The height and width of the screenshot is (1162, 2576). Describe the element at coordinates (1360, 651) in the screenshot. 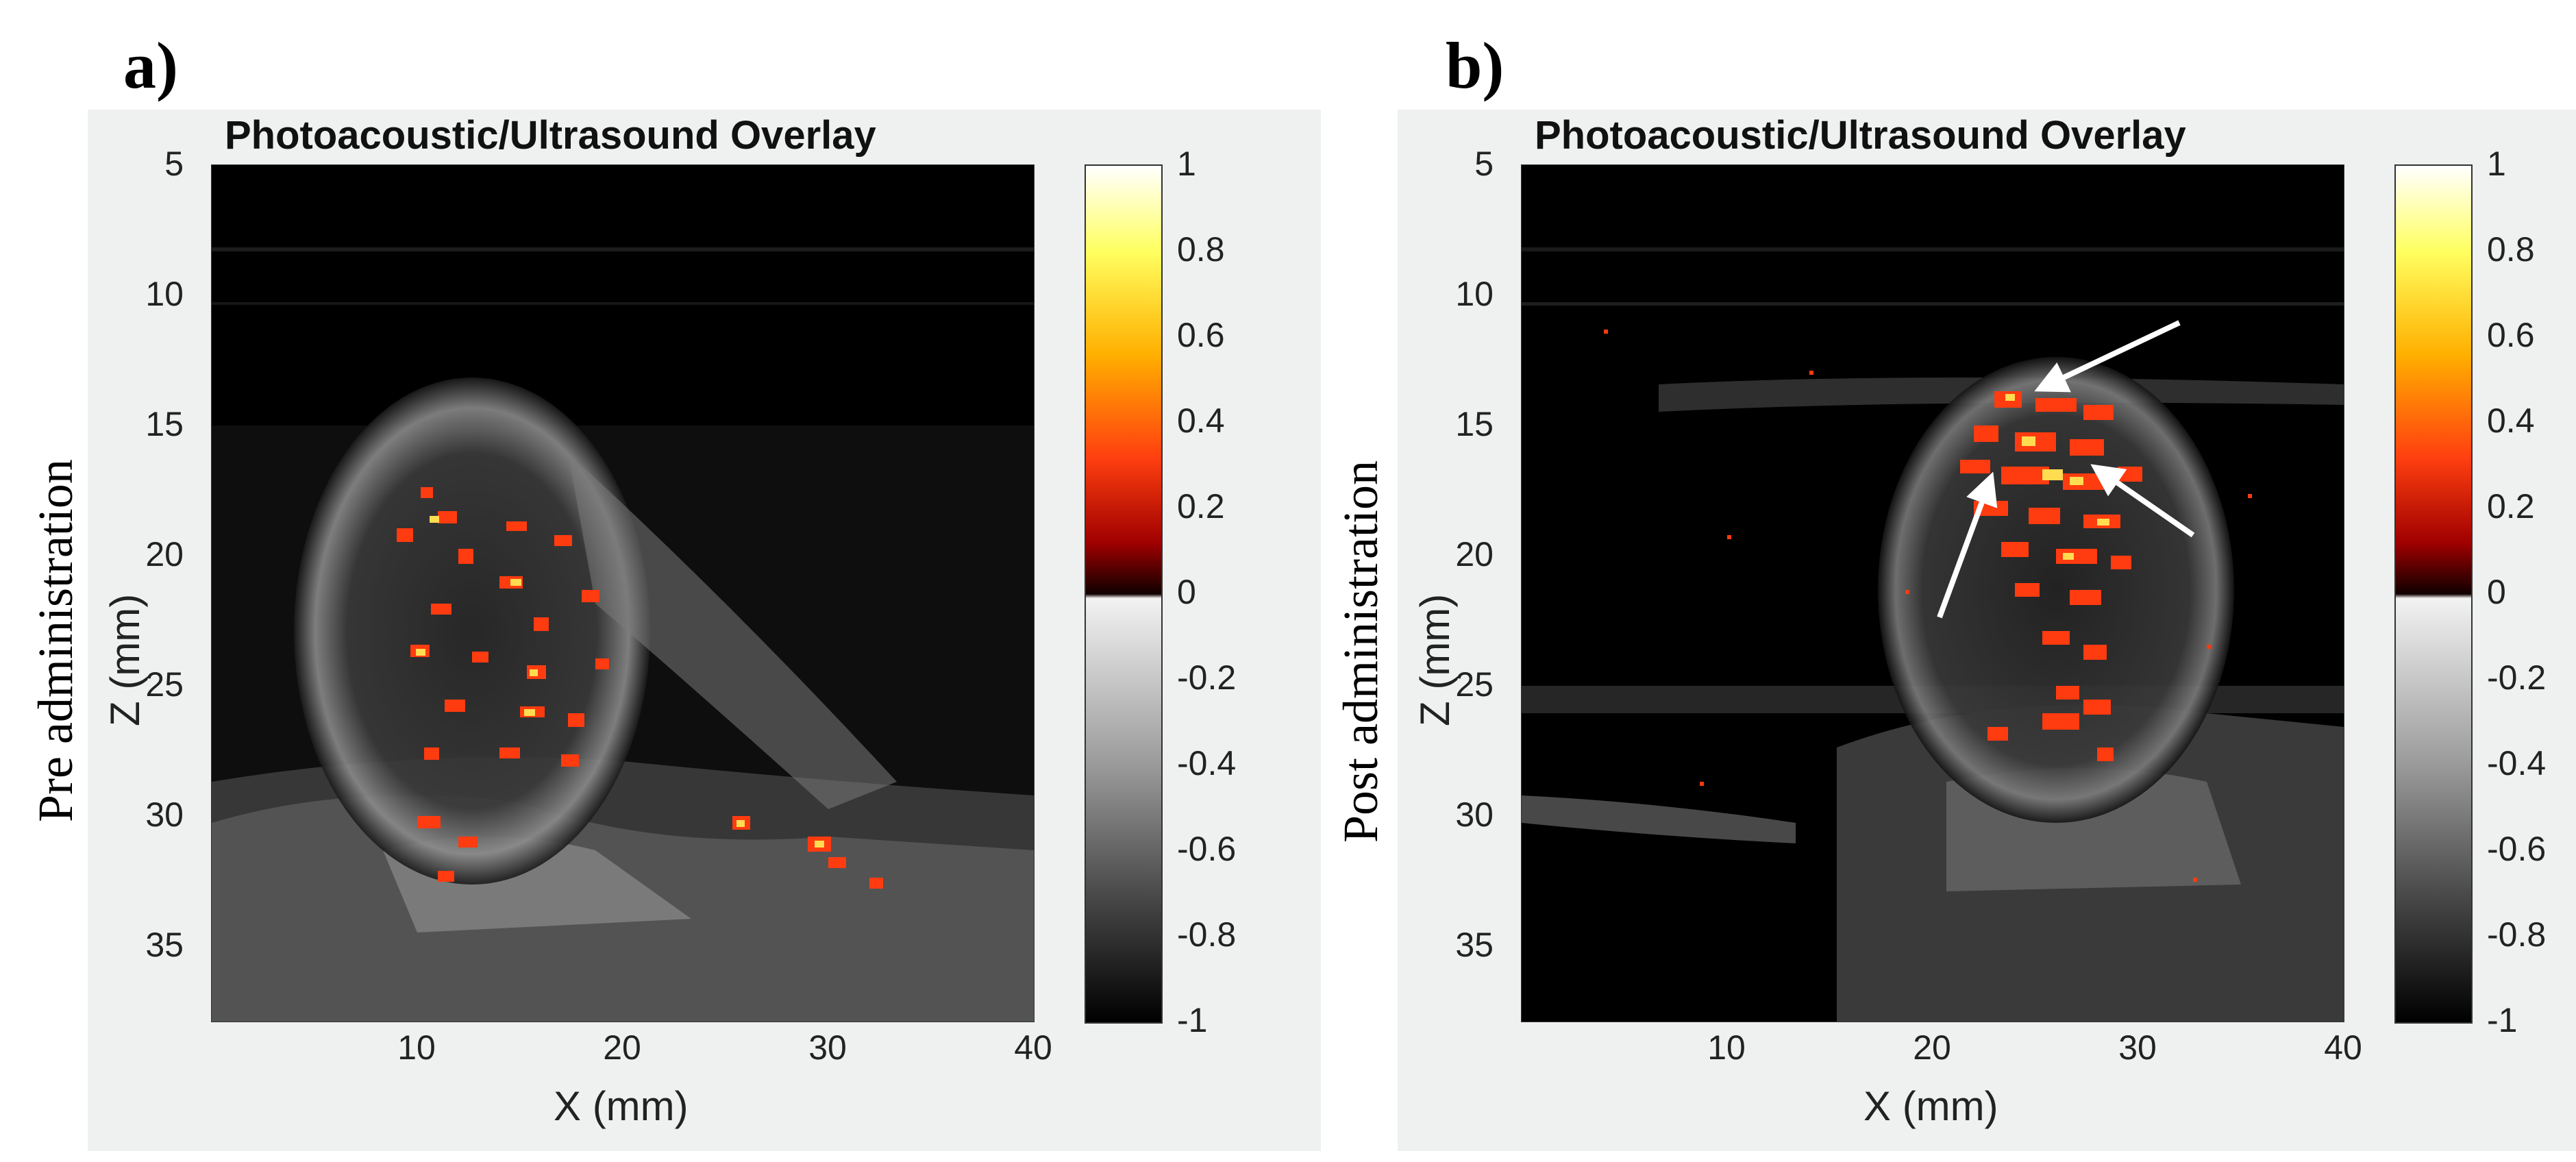

I see `side-label-post: Post administration` at that location.